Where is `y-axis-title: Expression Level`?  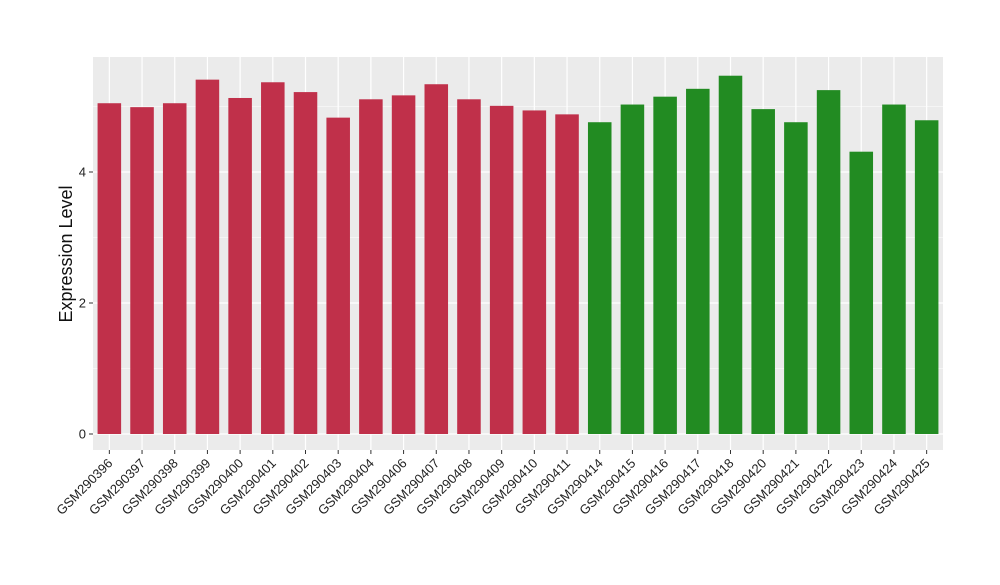
y-axis-title: Expression Level is located at coordinates (66, 253).